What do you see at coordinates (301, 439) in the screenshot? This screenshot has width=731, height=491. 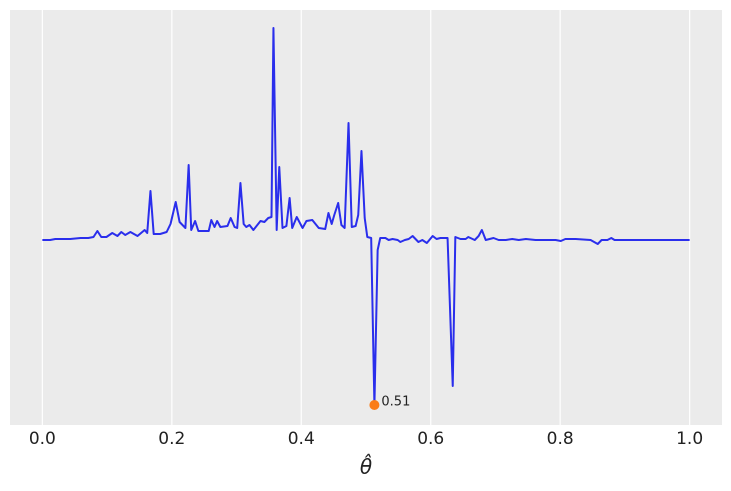 I see `x-tick-label: 0.4` at bounding box center [301, 439].